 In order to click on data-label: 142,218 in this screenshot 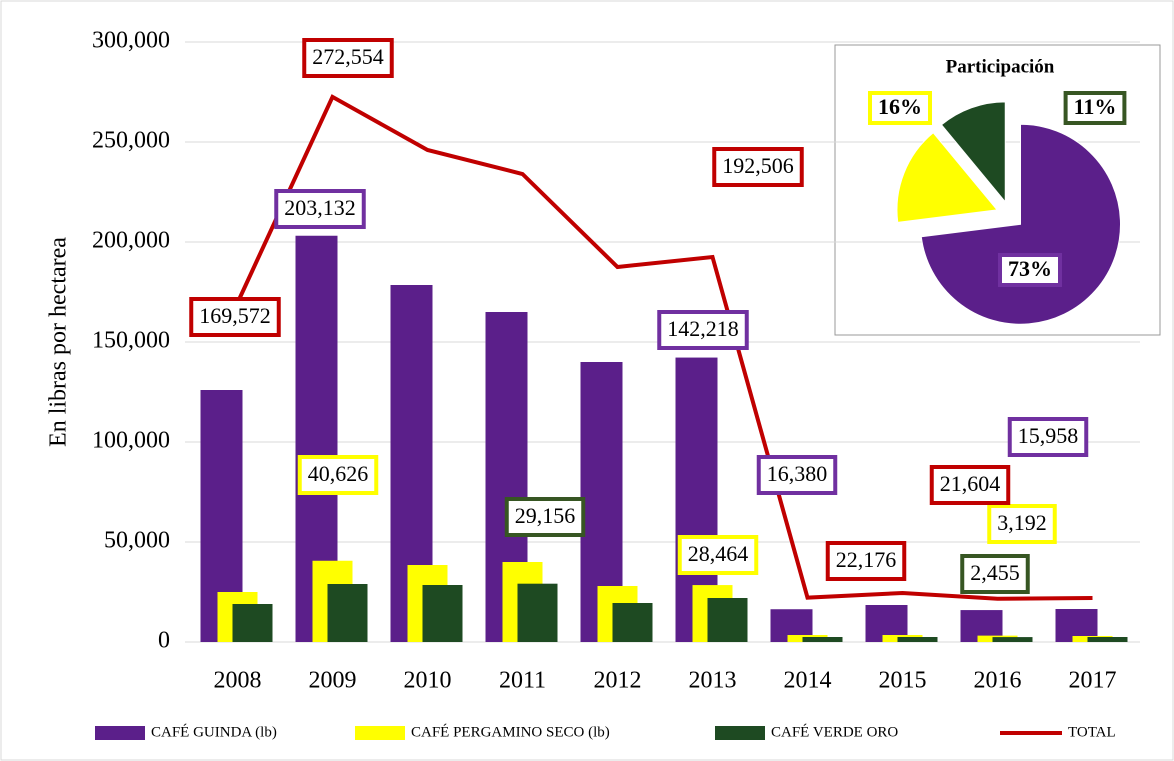, I will do `click(703, 328)`.